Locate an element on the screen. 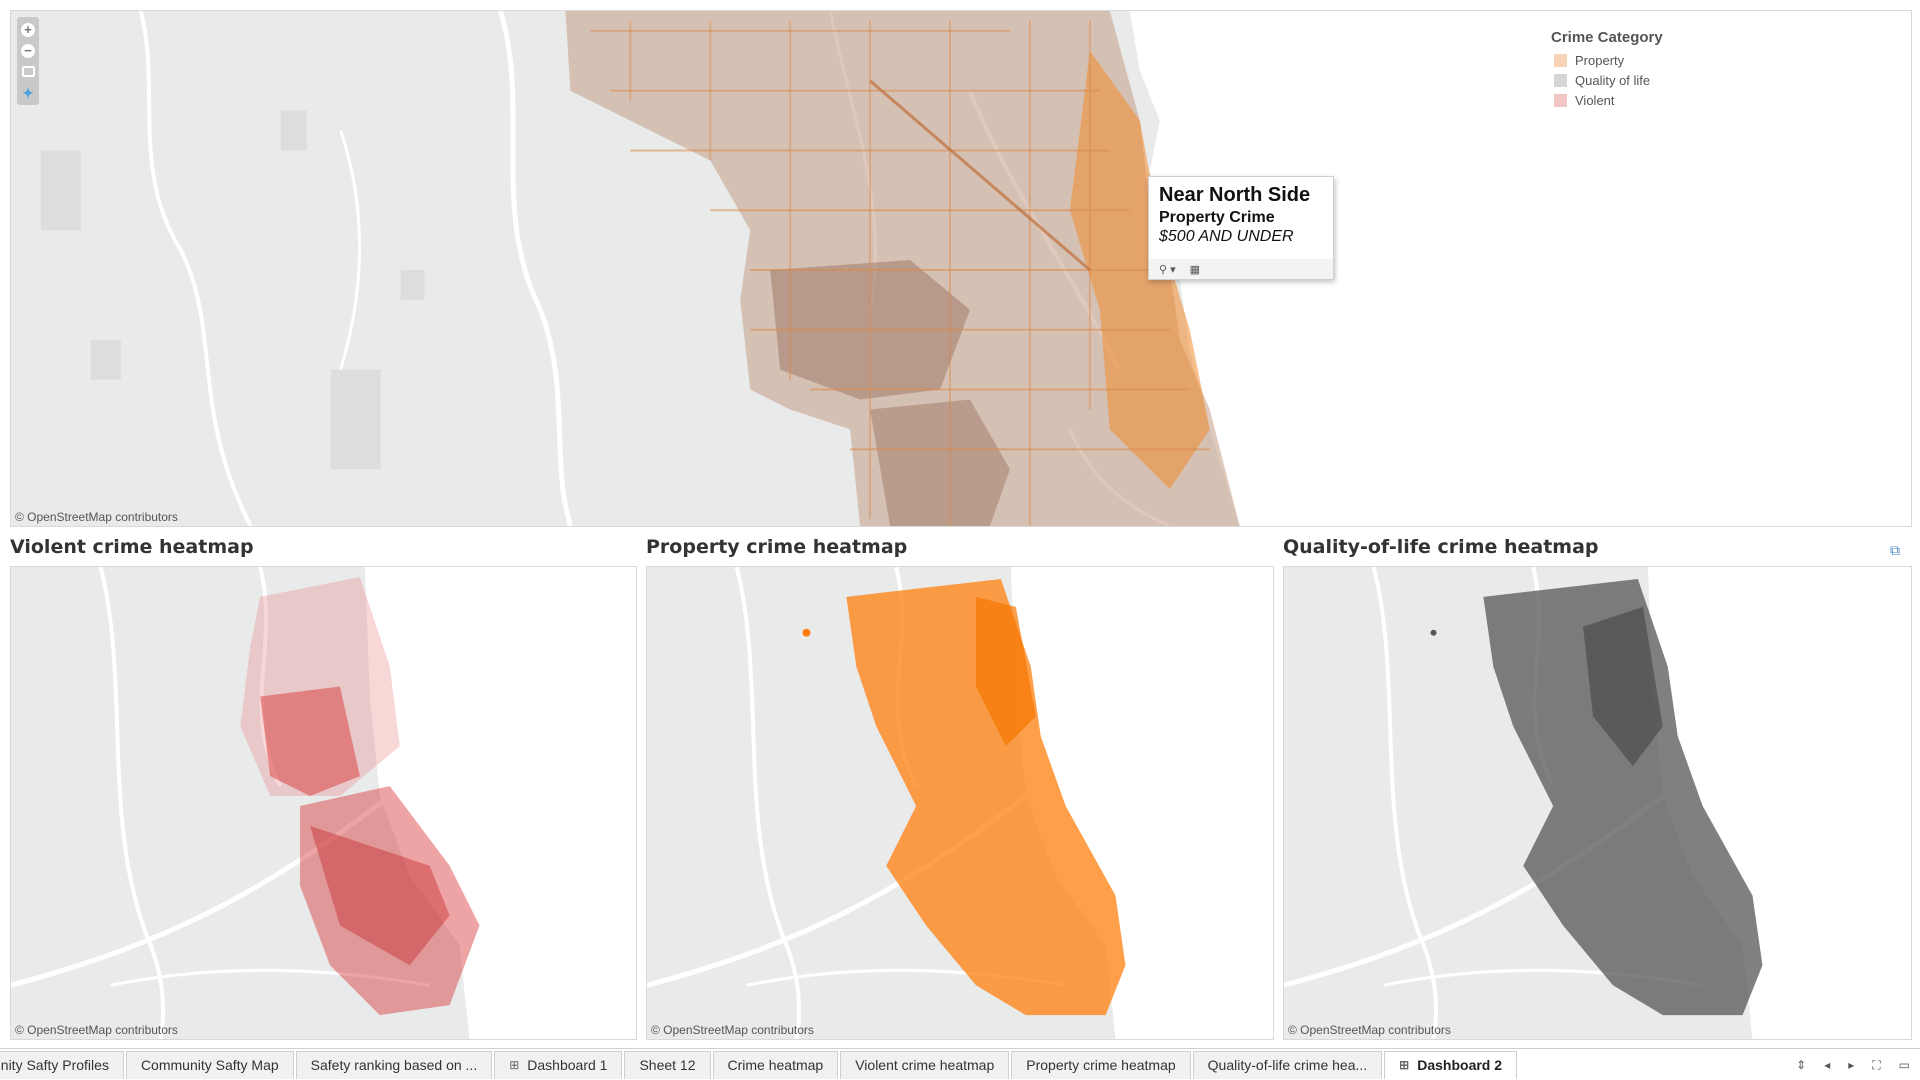  tab-violent-crime-heatmap: Violent crime heatmap is located at coordinates (925, 1064).